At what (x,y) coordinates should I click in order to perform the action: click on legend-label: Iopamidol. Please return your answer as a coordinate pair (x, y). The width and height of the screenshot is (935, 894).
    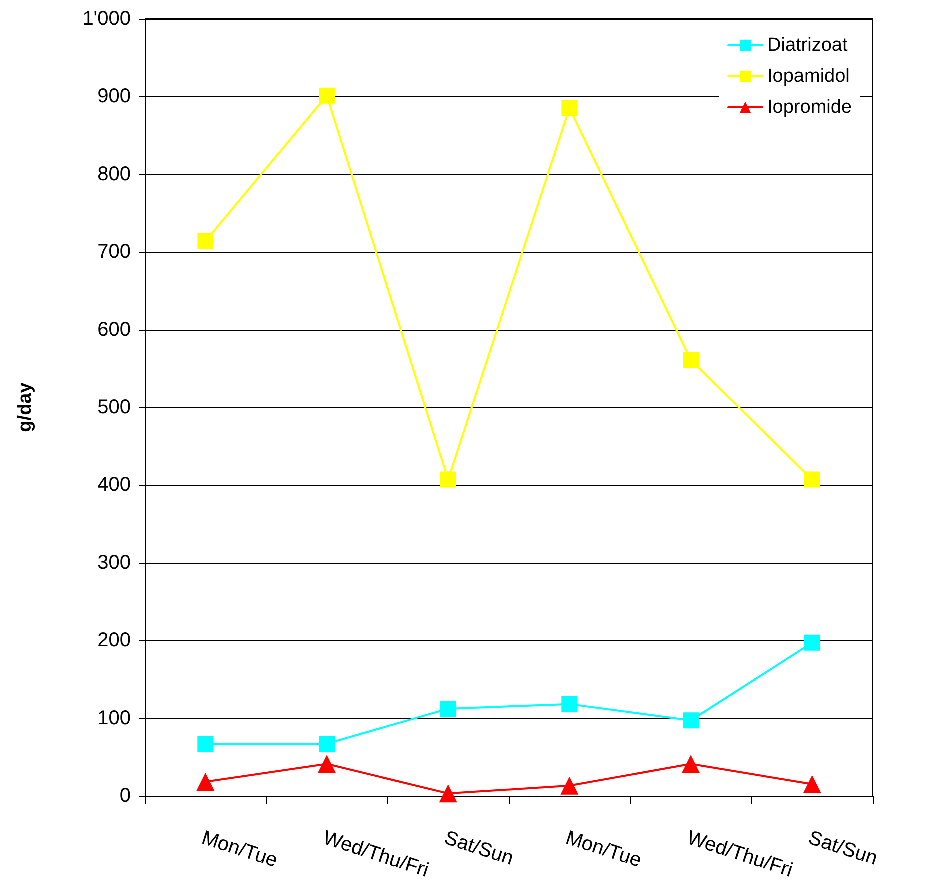
    Looking at the image, I should click on (809, 76).